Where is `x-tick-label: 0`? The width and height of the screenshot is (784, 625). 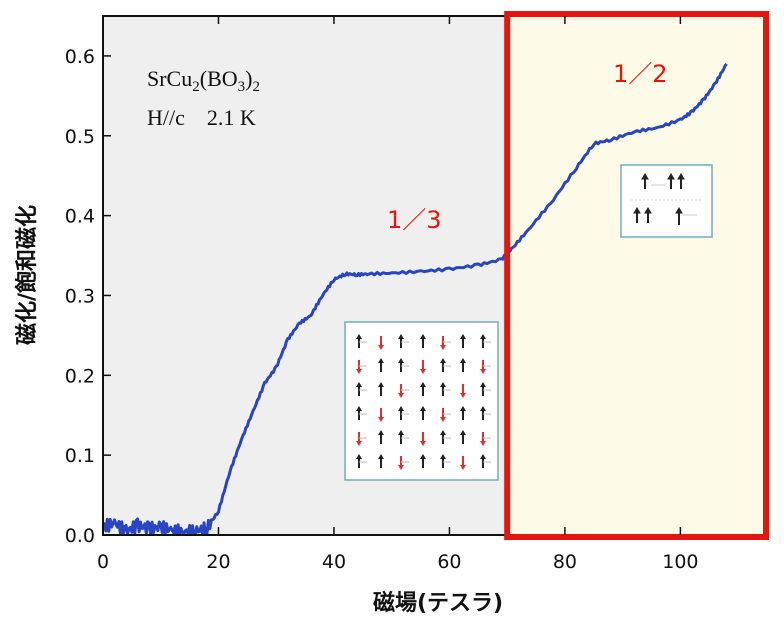
x-tick-label: 0 is located at coordinates (103, 562).